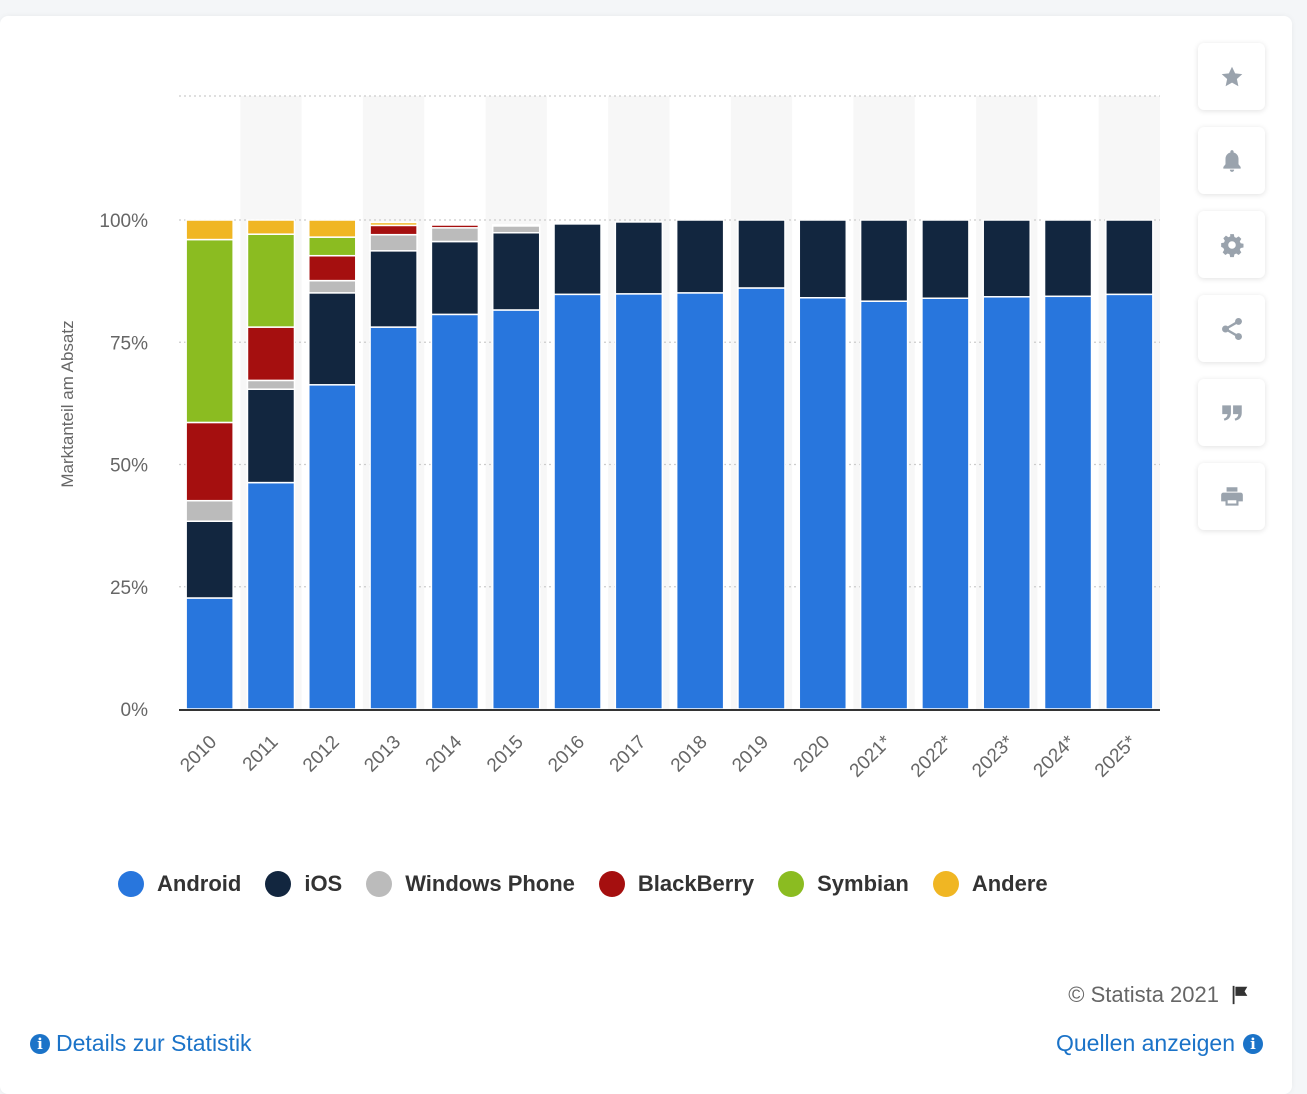 This screenshot has width=1307, height=1094. I want to click on legend-item-andere: Andere, so click(990, 884).